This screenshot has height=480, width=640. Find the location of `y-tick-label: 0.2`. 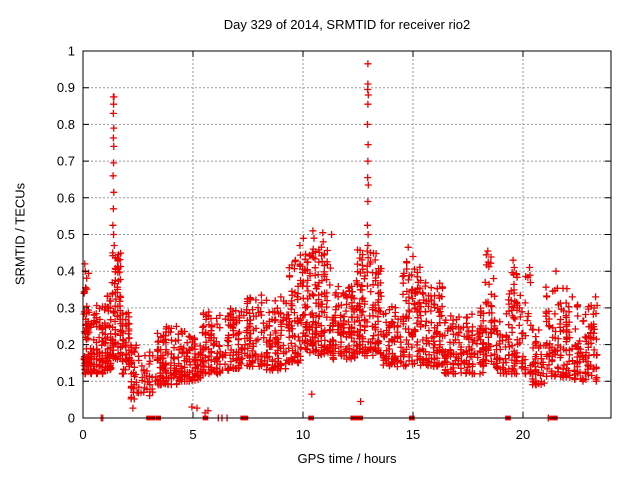

y-tick-label: 0.2 is located at coordinates (66, 344).